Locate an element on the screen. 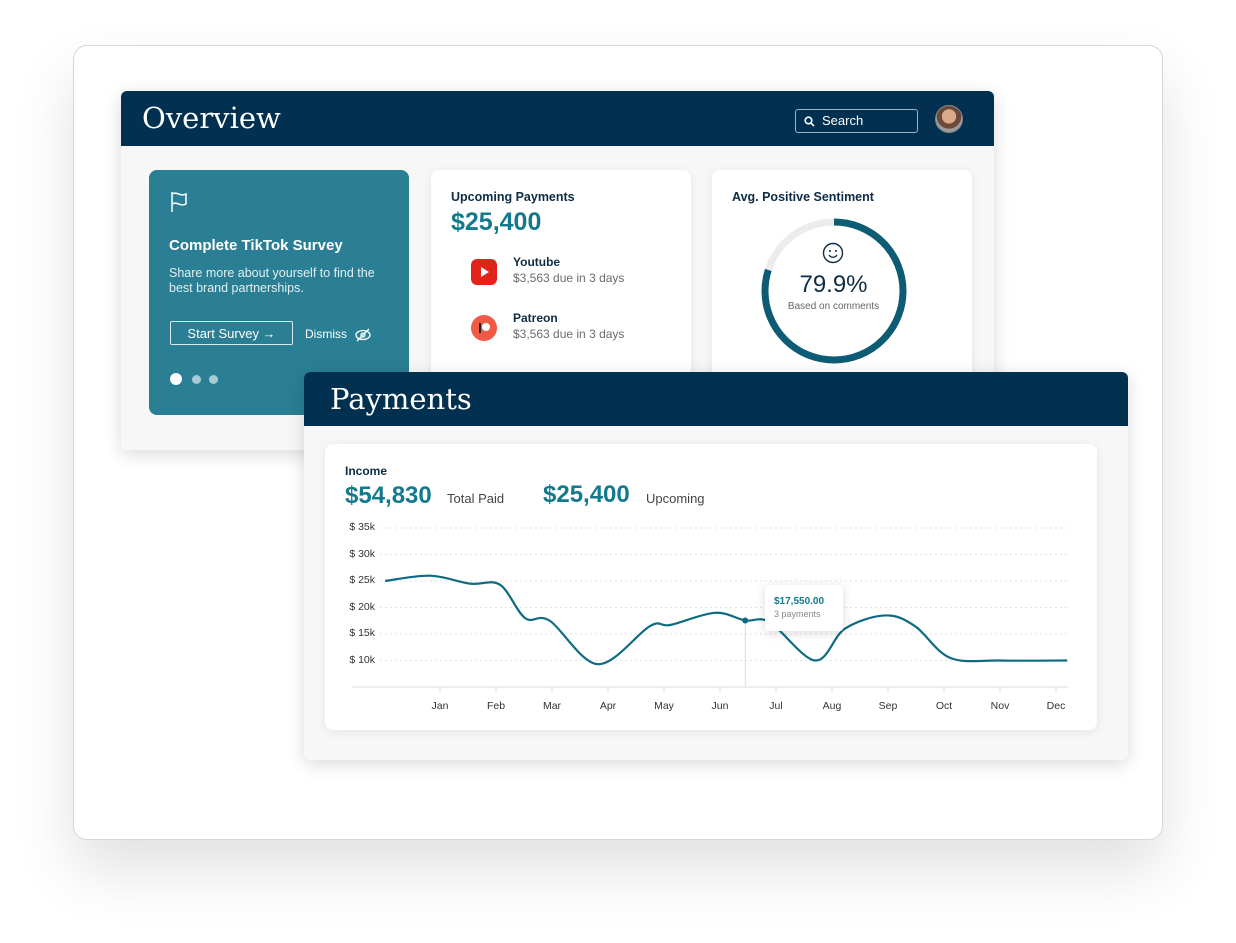 This screenshot has width=1236, height=943. flag-icon is located at coordinates (179, 202).